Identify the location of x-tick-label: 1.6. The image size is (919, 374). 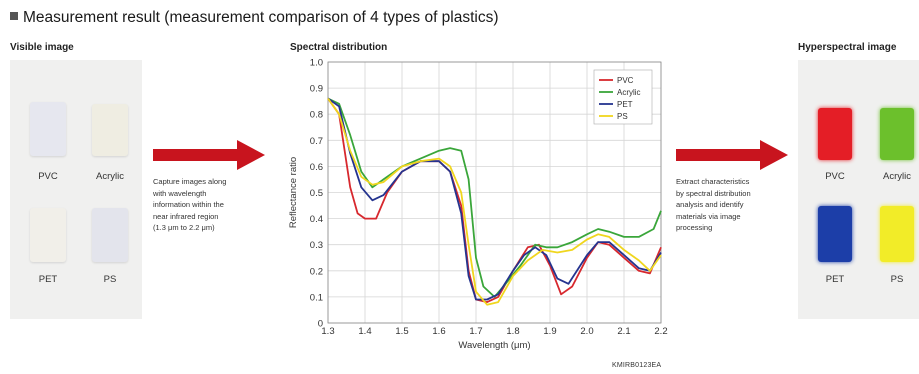
(438, 331).